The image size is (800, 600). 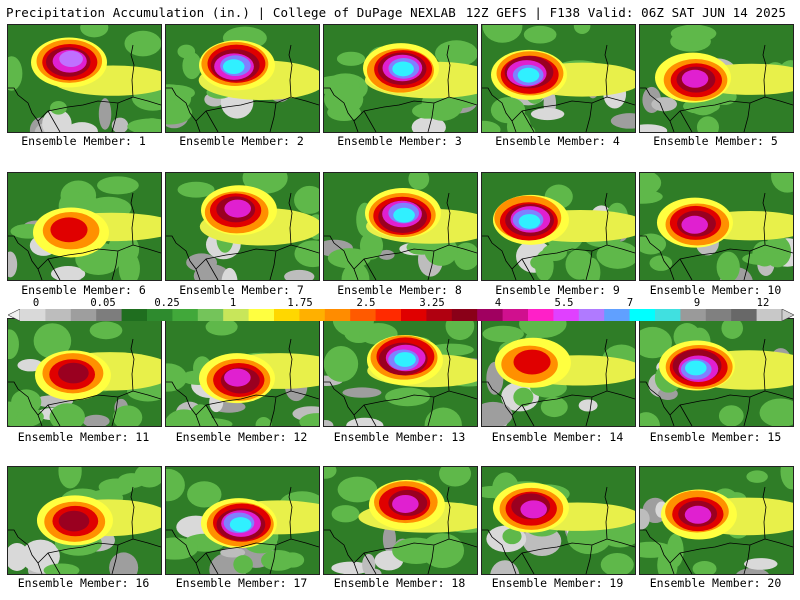 What do you see at coordinates (630, 303) in the screenshot?
I see `colorbar-tick-label: 7` at bounding box center [630, 303].